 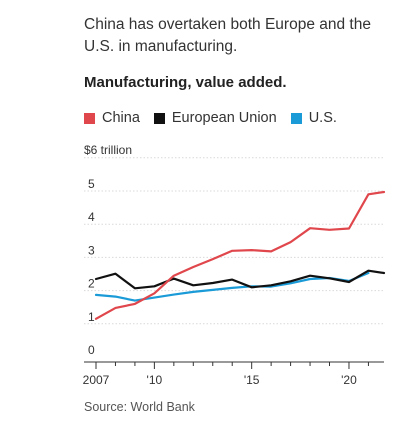 I want to click on x-axis: 2007 '10 '15 '20, so click(x=233, y=374).